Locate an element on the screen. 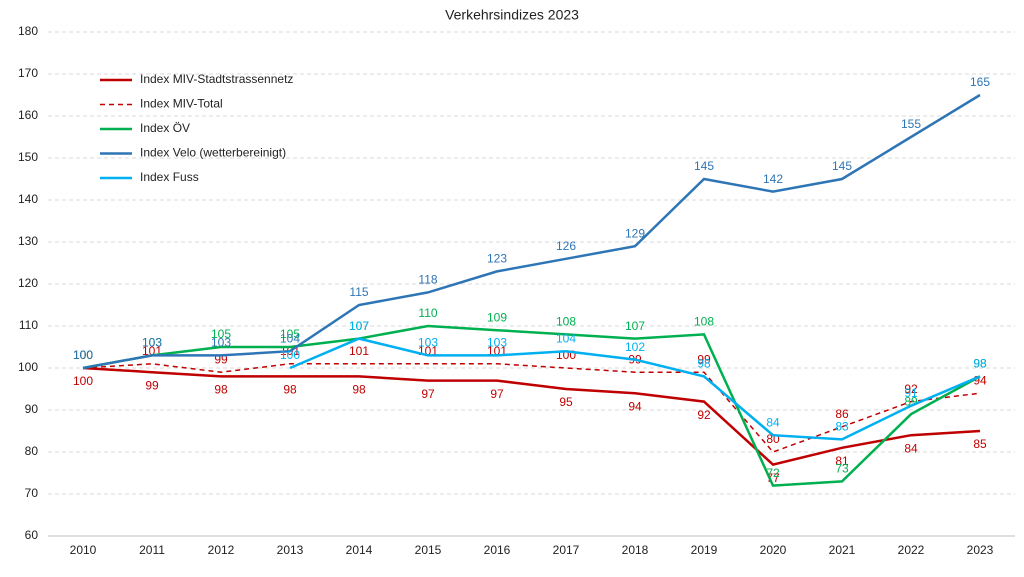  x-tick-label: 2018 is located at coordinates (635, 550).